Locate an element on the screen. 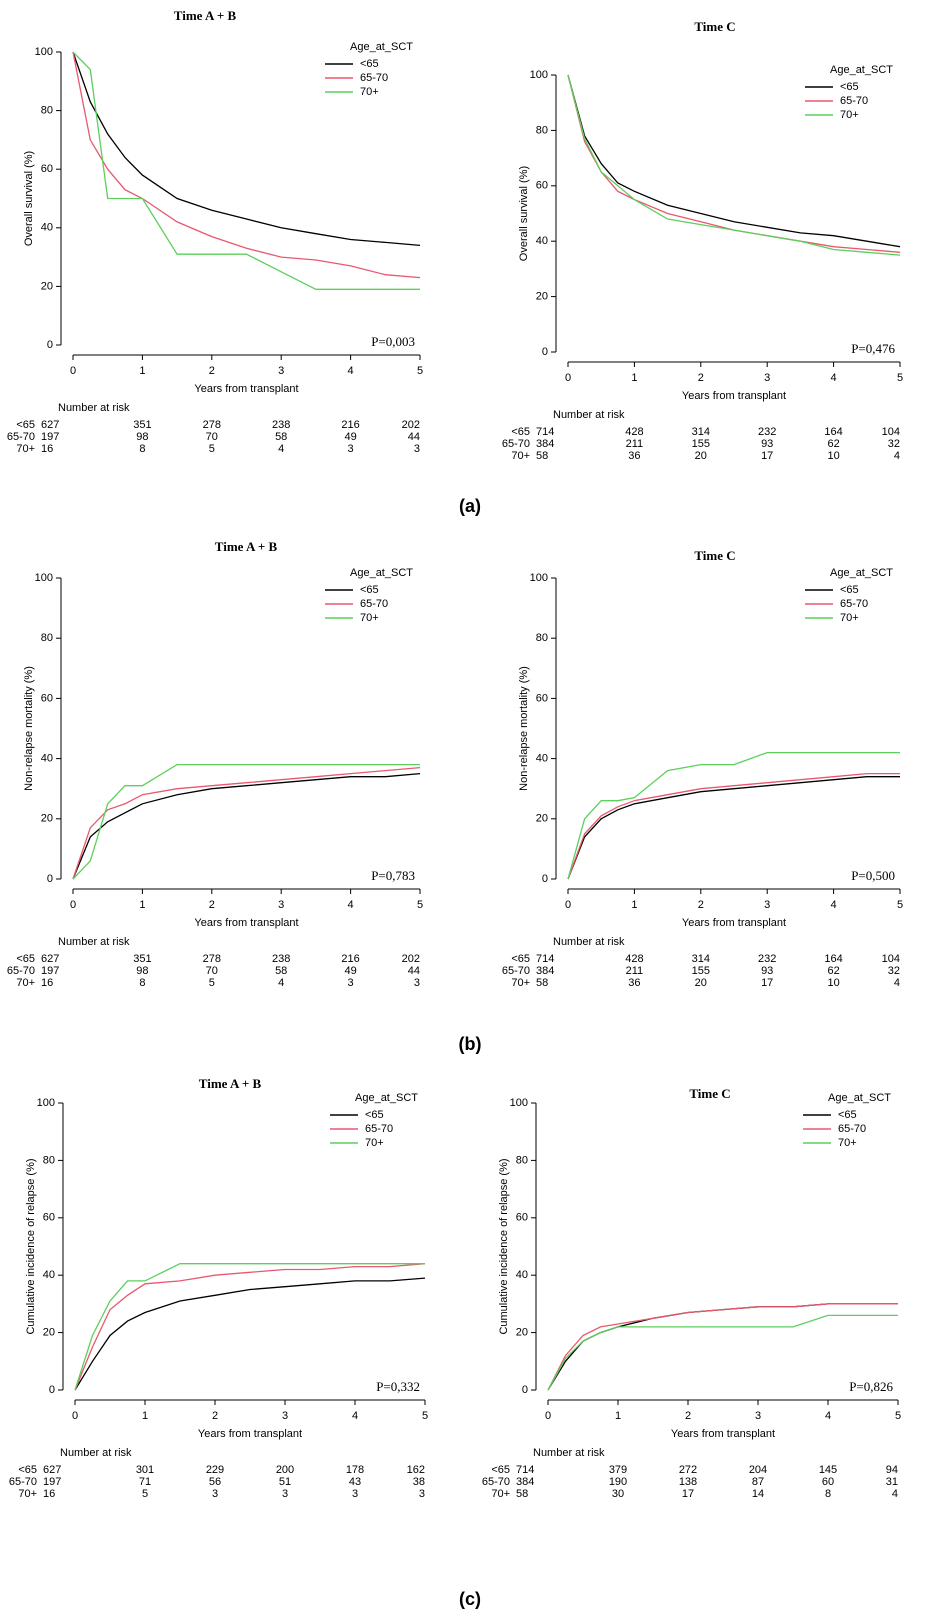 This screenshot has width=939, height=1614. x-tick-label: 5 is located at coordinates (898, 1416).